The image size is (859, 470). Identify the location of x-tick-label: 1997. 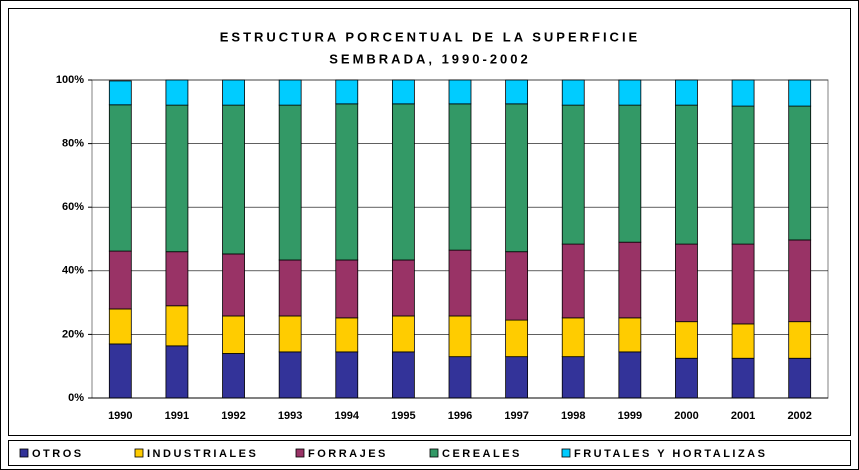
(516, 416).